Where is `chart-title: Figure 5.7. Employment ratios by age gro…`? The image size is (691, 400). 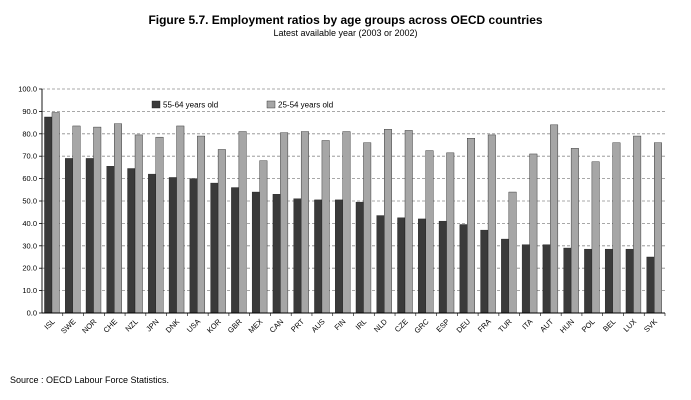 chart-title: Figure 5.7. Employment ratios by age gro… is located at coordinates (345, 20).